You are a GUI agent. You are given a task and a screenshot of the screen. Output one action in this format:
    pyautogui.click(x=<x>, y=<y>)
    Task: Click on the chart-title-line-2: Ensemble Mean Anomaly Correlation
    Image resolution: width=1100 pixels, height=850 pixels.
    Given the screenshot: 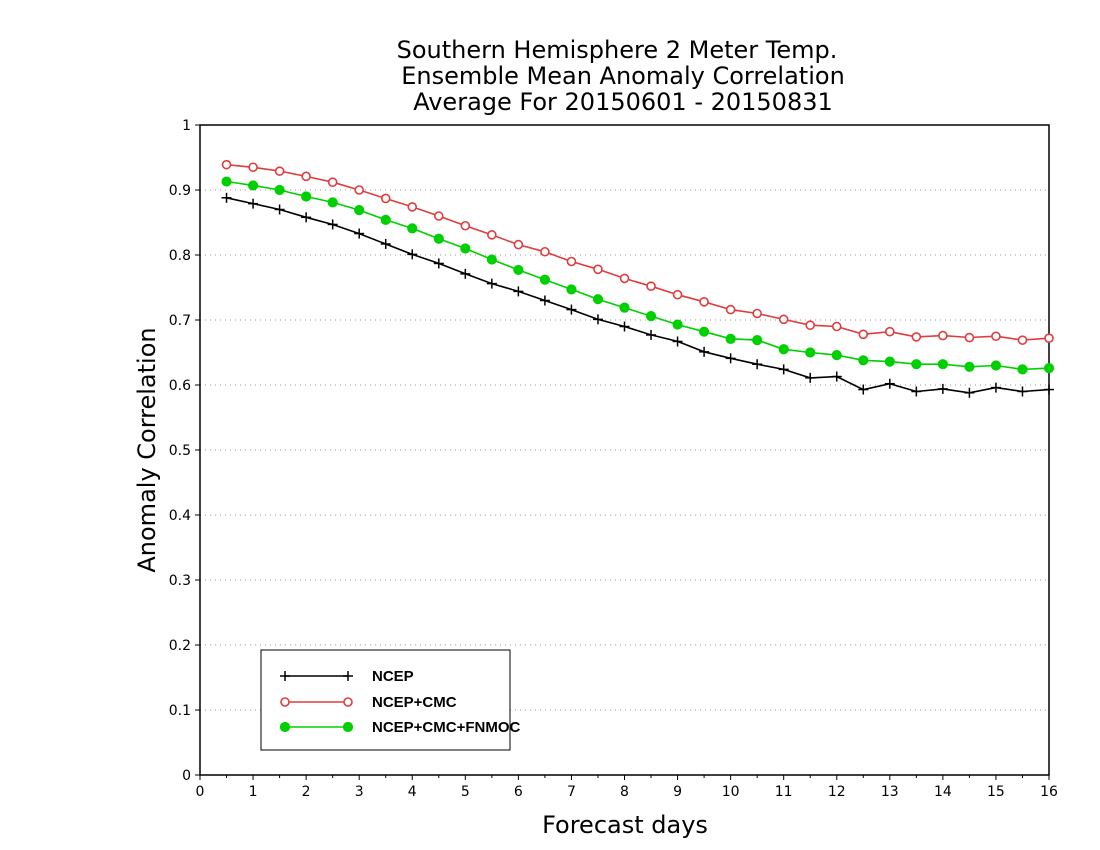 What is the action you would take?
    pyautogui.click(x=623, y=76)
    